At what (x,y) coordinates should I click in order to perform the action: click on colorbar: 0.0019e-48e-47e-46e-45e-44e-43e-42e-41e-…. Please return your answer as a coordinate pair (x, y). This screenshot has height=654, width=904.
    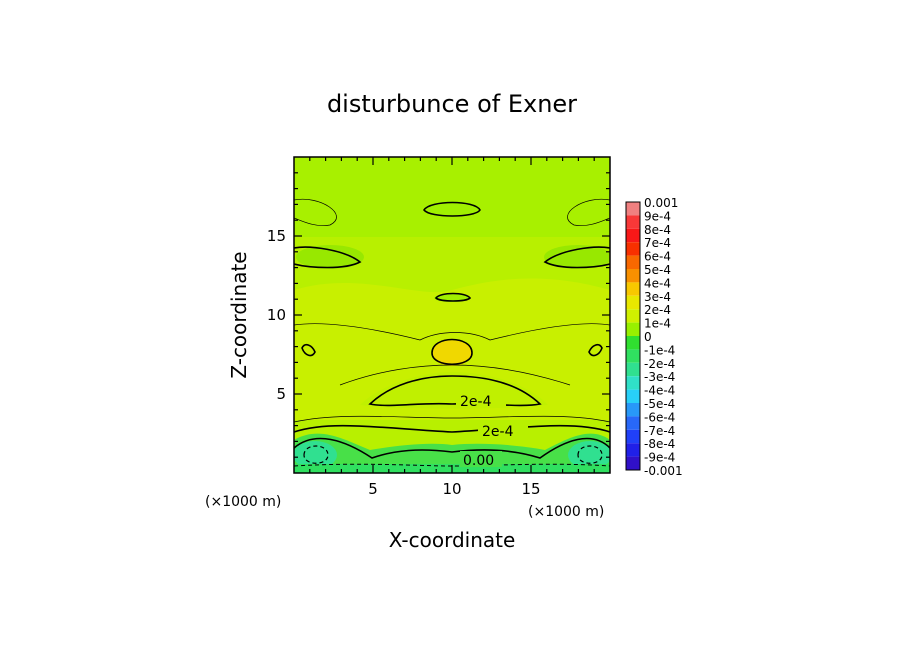
    Looking at the image, I should click on (654, 337).